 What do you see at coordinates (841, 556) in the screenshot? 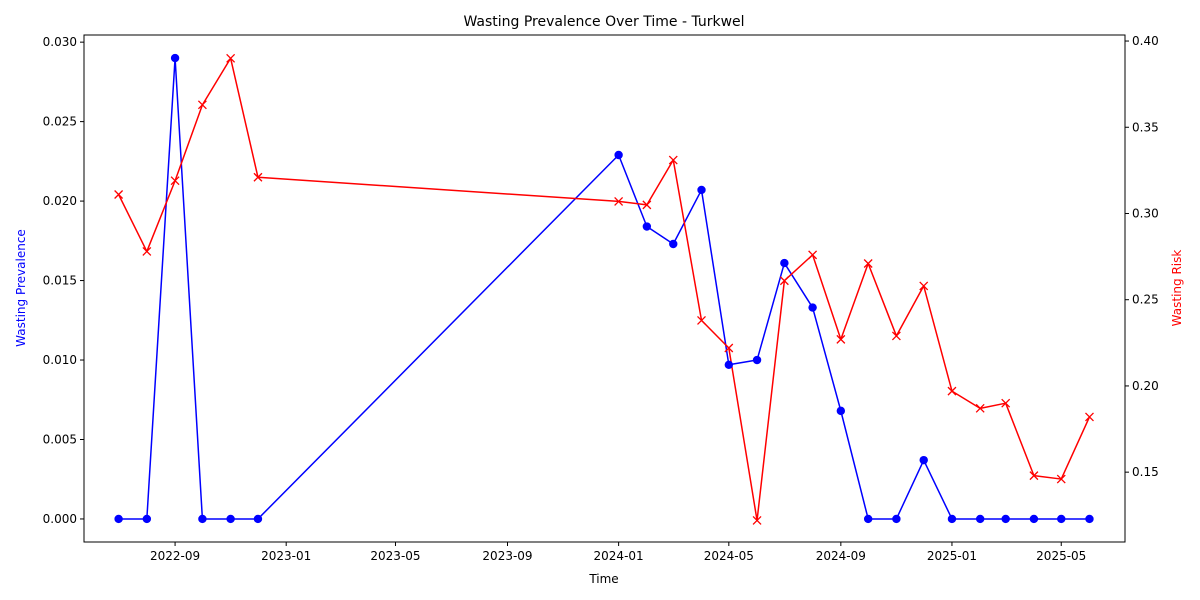
I see `x-tick-label: 2024-09` at bounding box center [841, 556].